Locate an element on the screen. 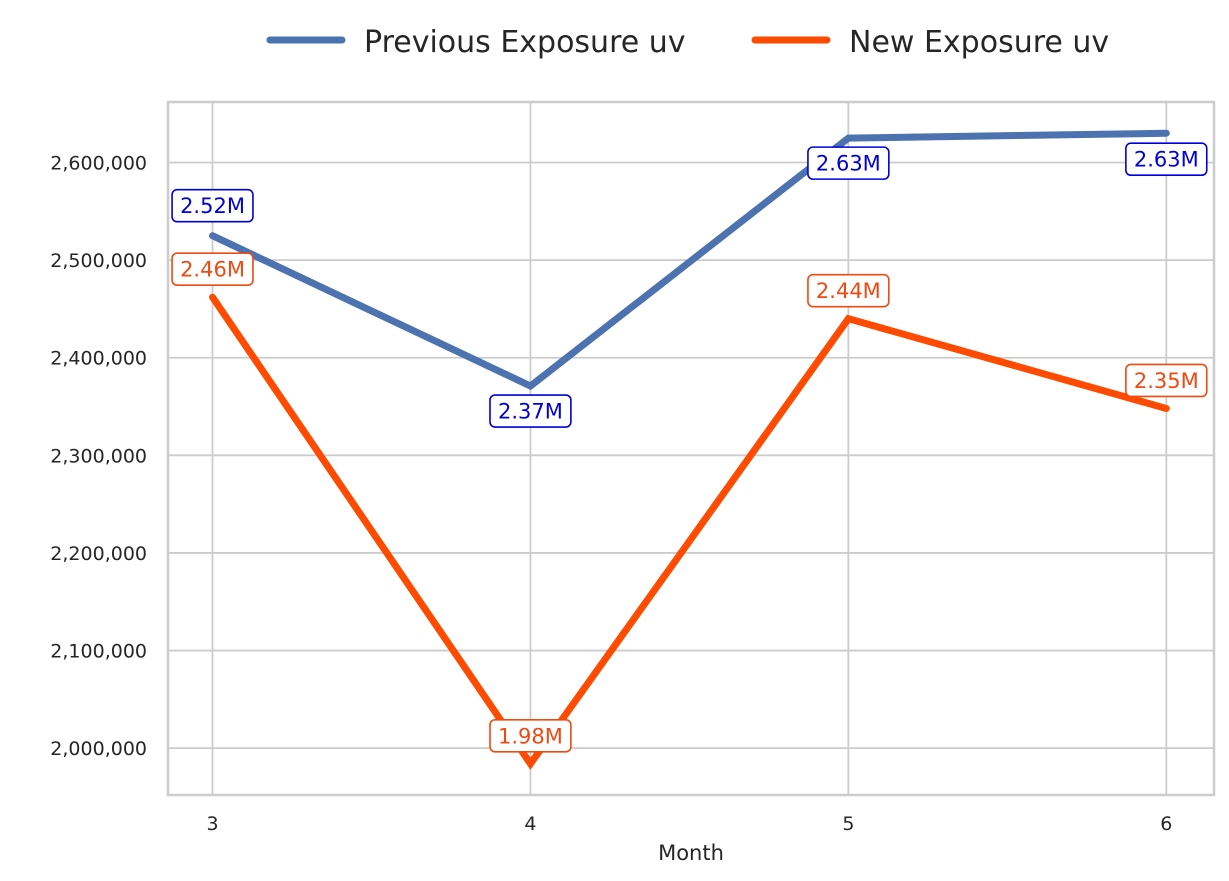 This screenshot has width=1229, height=881. data-label-previous-exposure-uv-5: 2.63M is located at coordinates (848, 163).